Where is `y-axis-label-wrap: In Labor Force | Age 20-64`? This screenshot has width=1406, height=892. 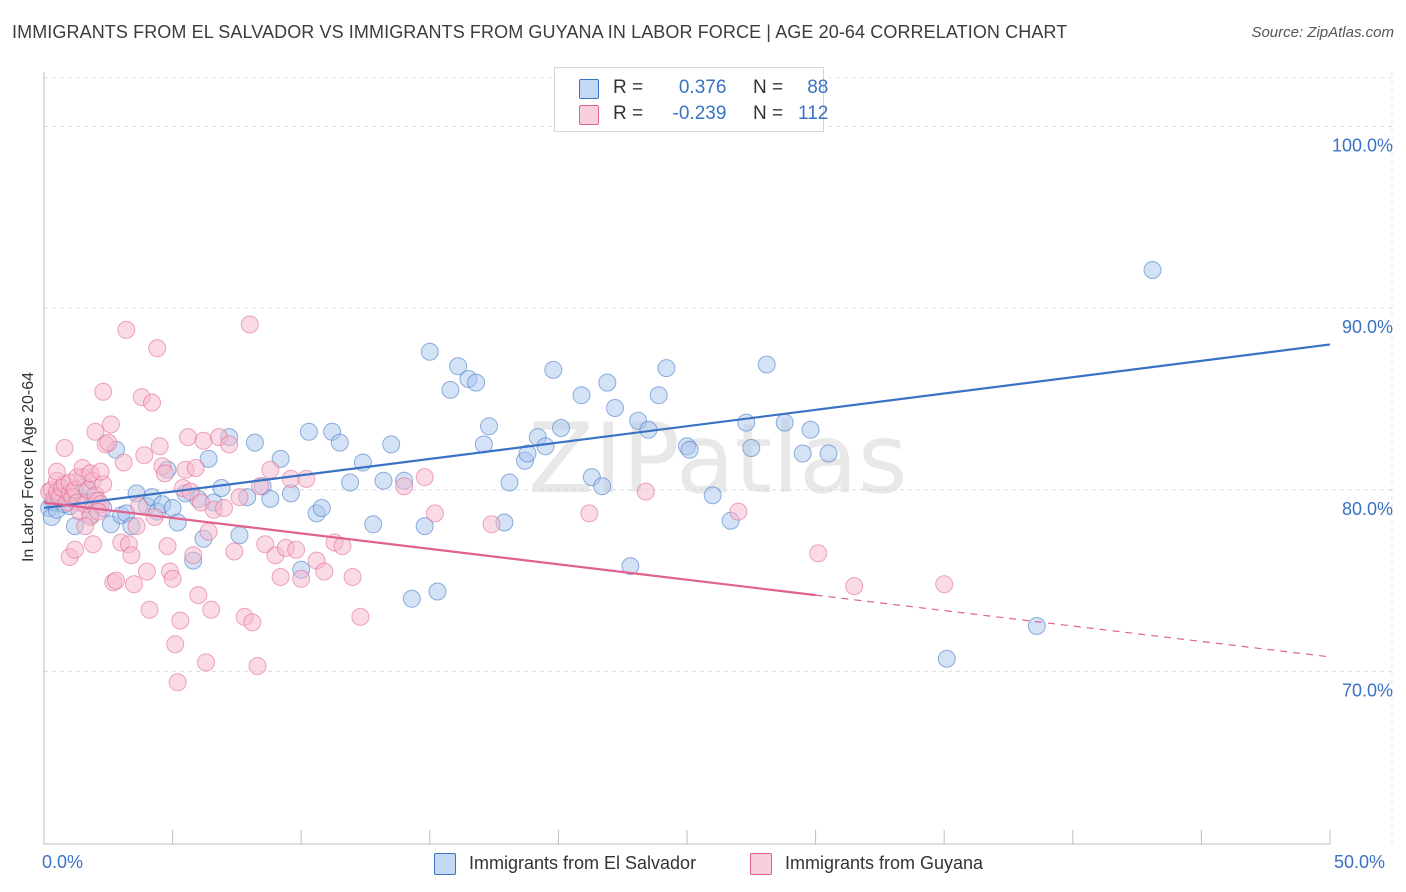 y-axis-label-wrap: In Labor Force | Age 20-64 is located at coordinates (29, 446).